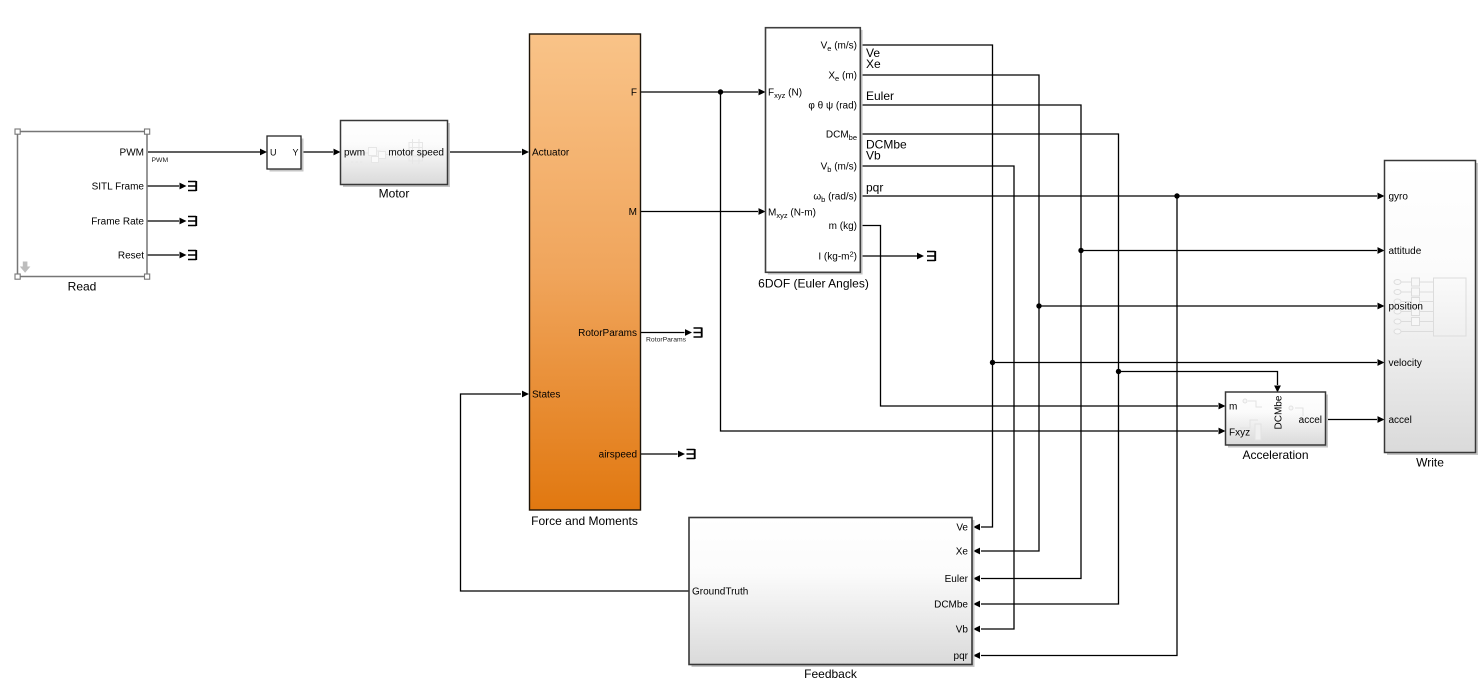  I want to click on svg-text: ωb (rad/s), so click(835, 198).